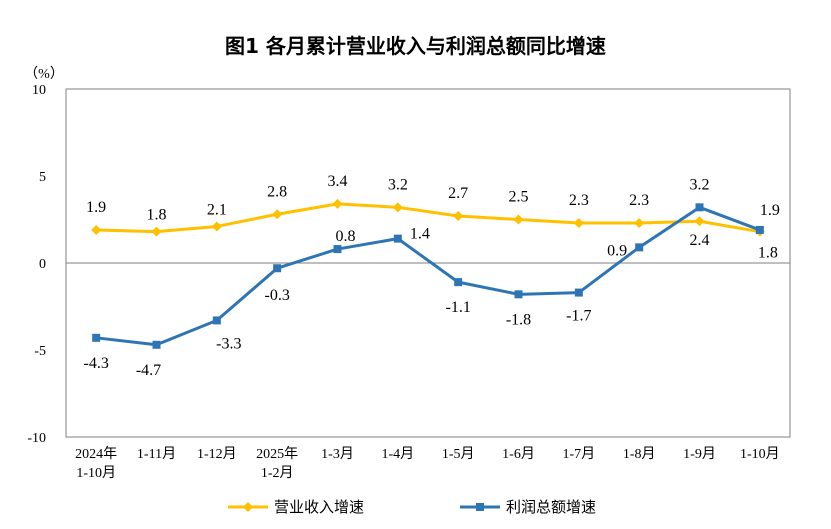 The height and width of the screenshot is (529, 831). Describe the element at coordinates (44, 256) in the screenshot. I see `y-axis: 10 5 0 -5 -10 （%）` at that location.